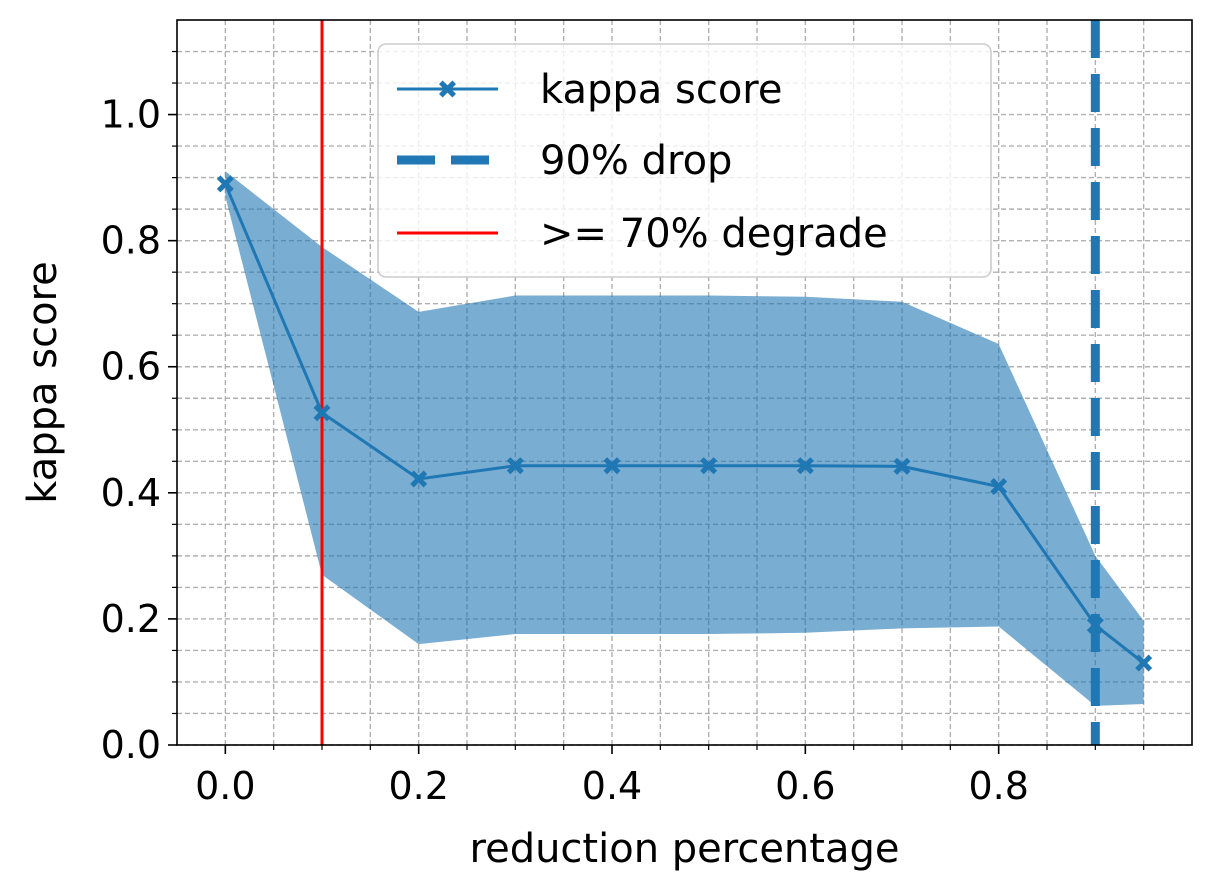 The image size is (1212, 892). I want to click on y-tick-label: 0.4, so click(131, 493).